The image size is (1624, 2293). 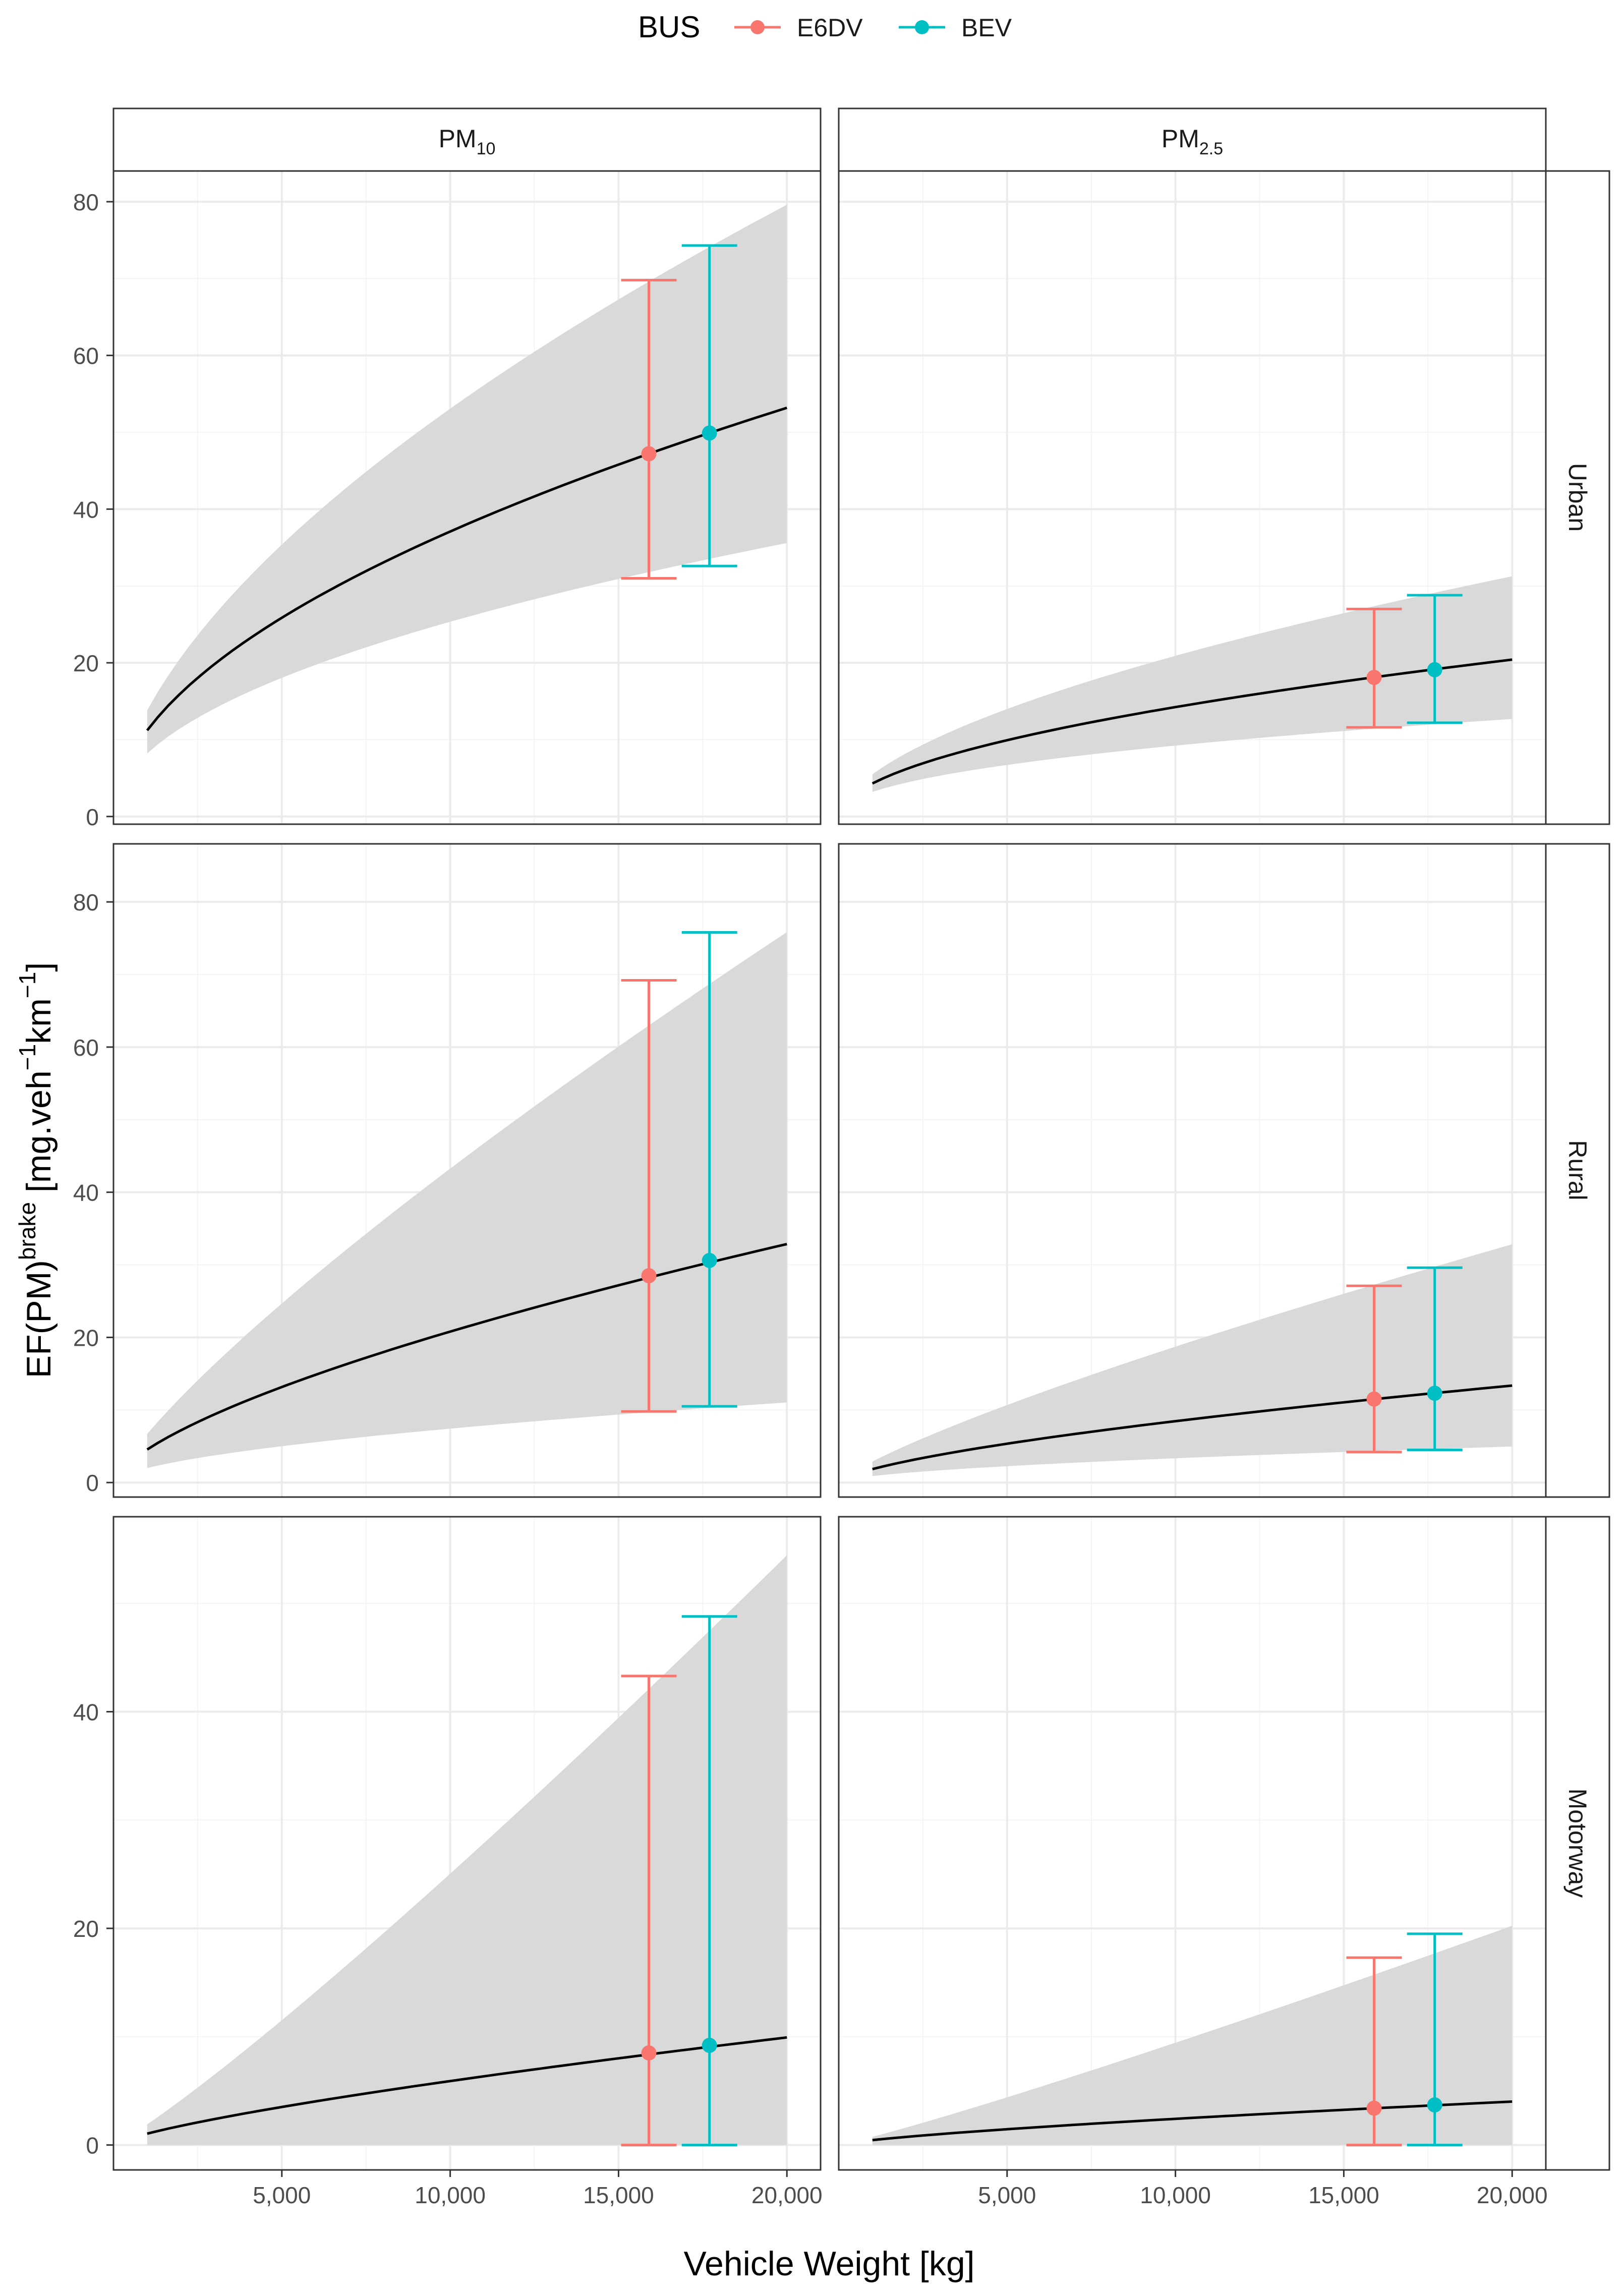 I want to click on strip-label-pm10: PM10, so click(x=467, y=142).